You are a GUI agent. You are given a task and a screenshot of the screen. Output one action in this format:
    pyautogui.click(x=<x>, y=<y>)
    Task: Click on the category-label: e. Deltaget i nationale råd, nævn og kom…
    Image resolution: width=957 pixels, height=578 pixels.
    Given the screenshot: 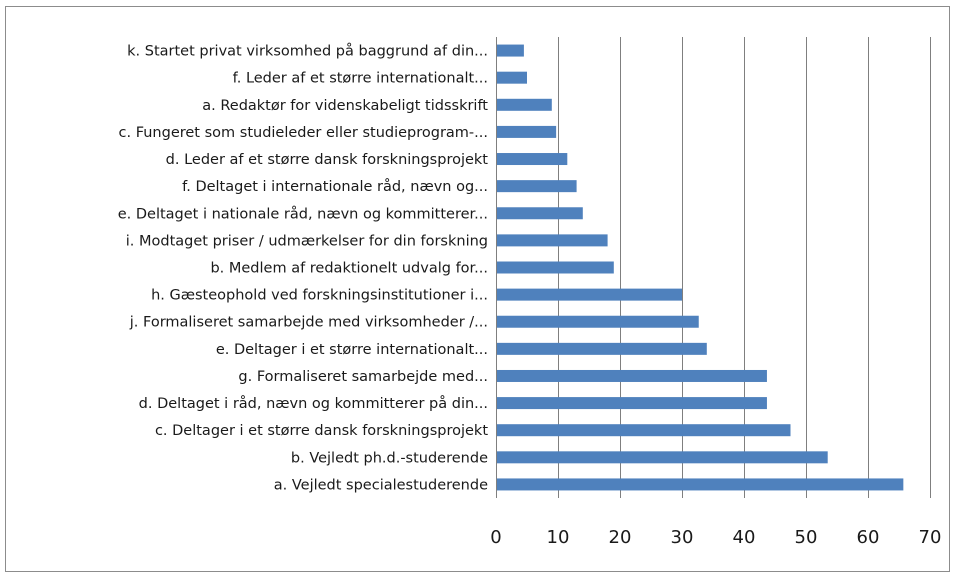 What is the action you would take?
    pyautogui.click(x=303, y=213)
    